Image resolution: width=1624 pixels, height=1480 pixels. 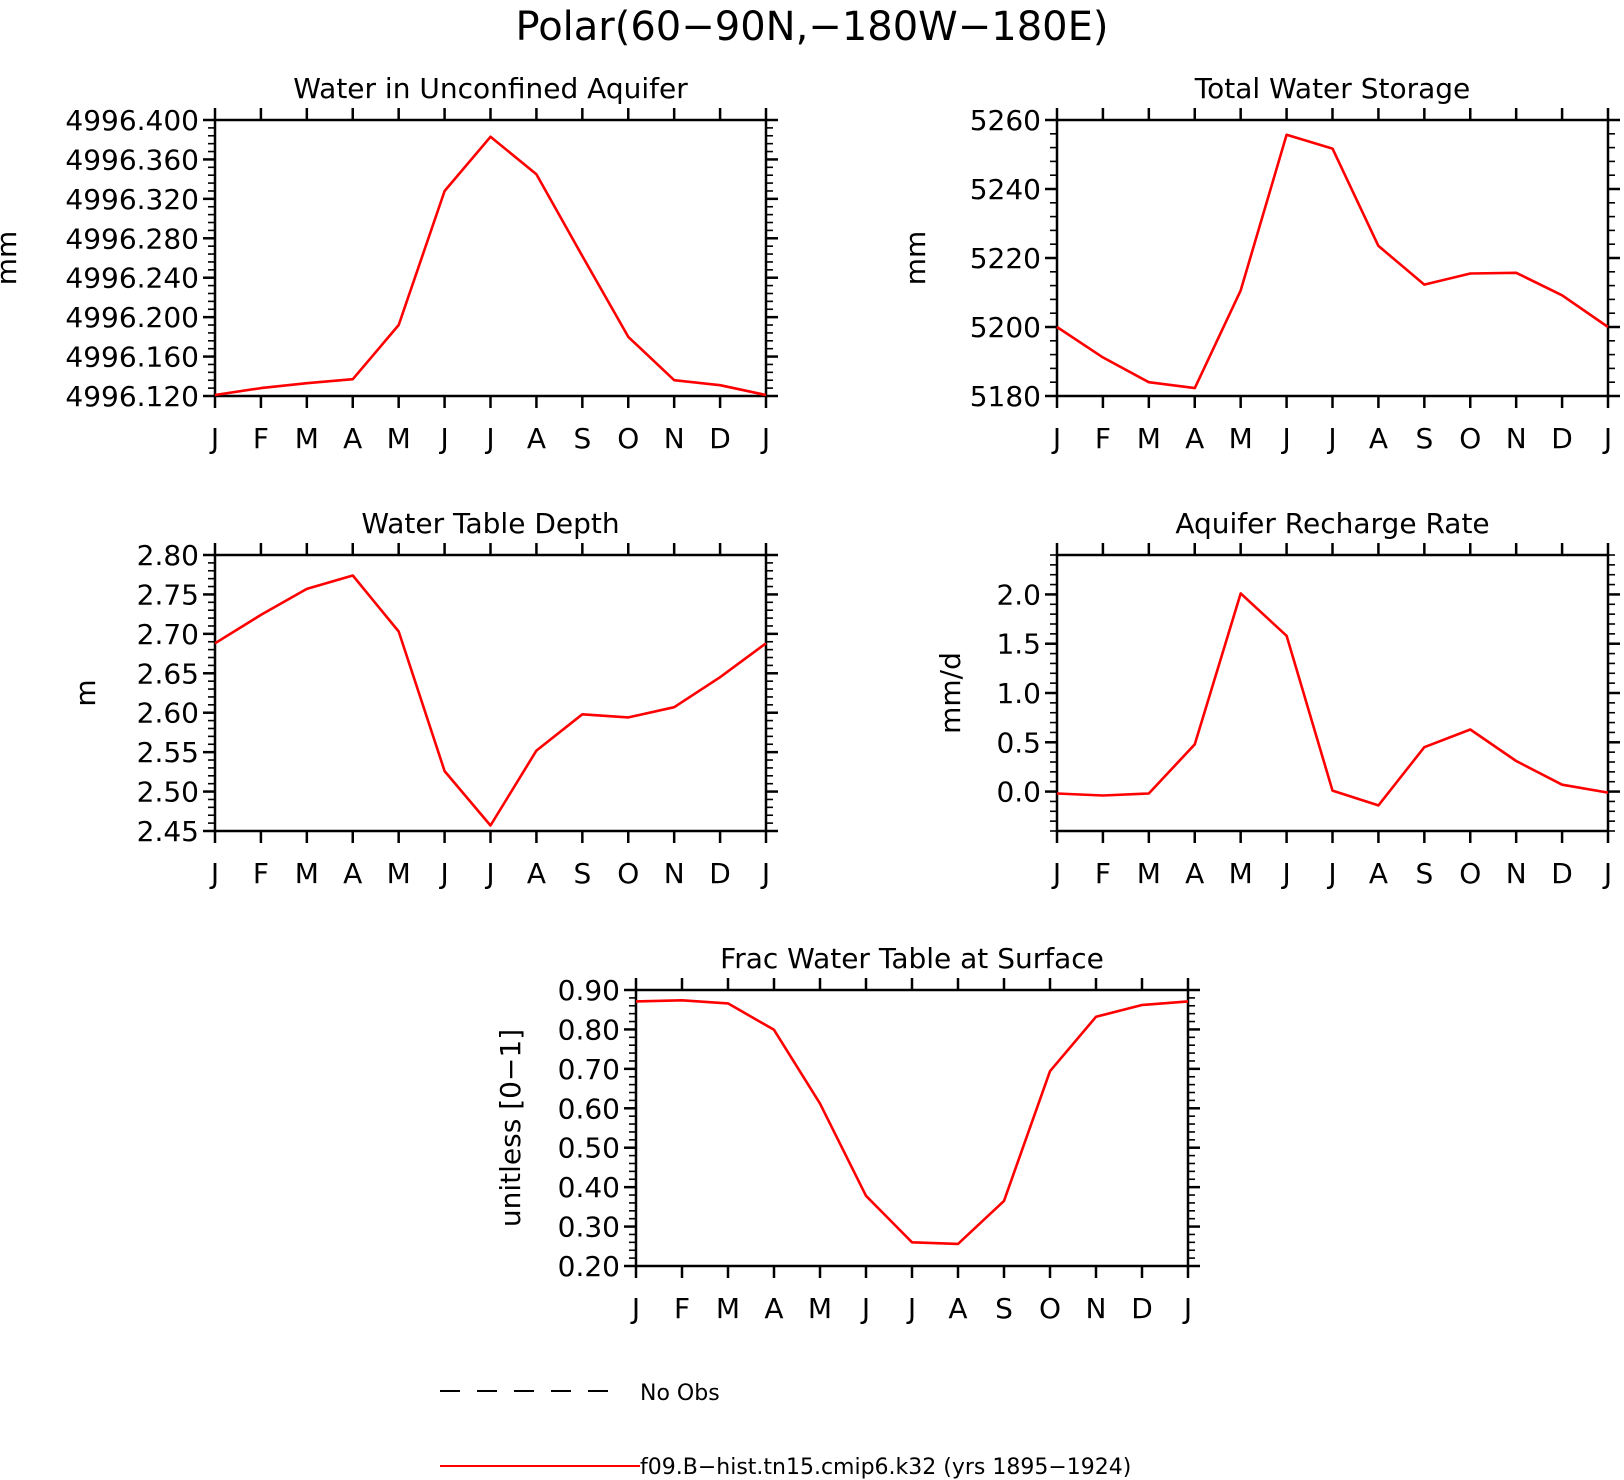 What do you see at coordinates (589, 1266) in the screenshot?
I see `y-tick-label: 0.20` at bounding box center [589, 1266].